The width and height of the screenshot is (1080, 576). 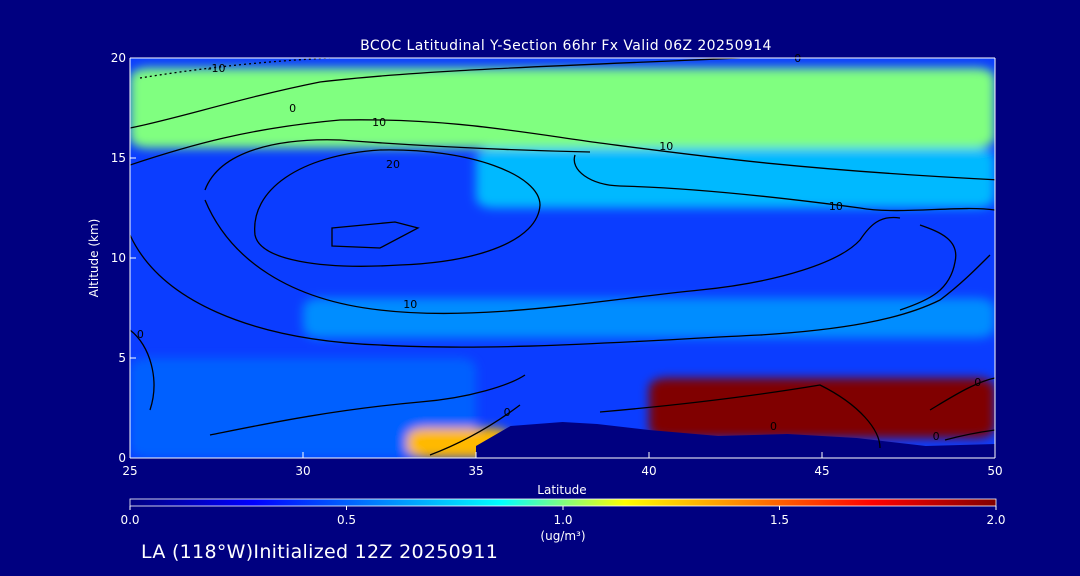 I want to click on contour-10-upper, so click(x=562, y=150).